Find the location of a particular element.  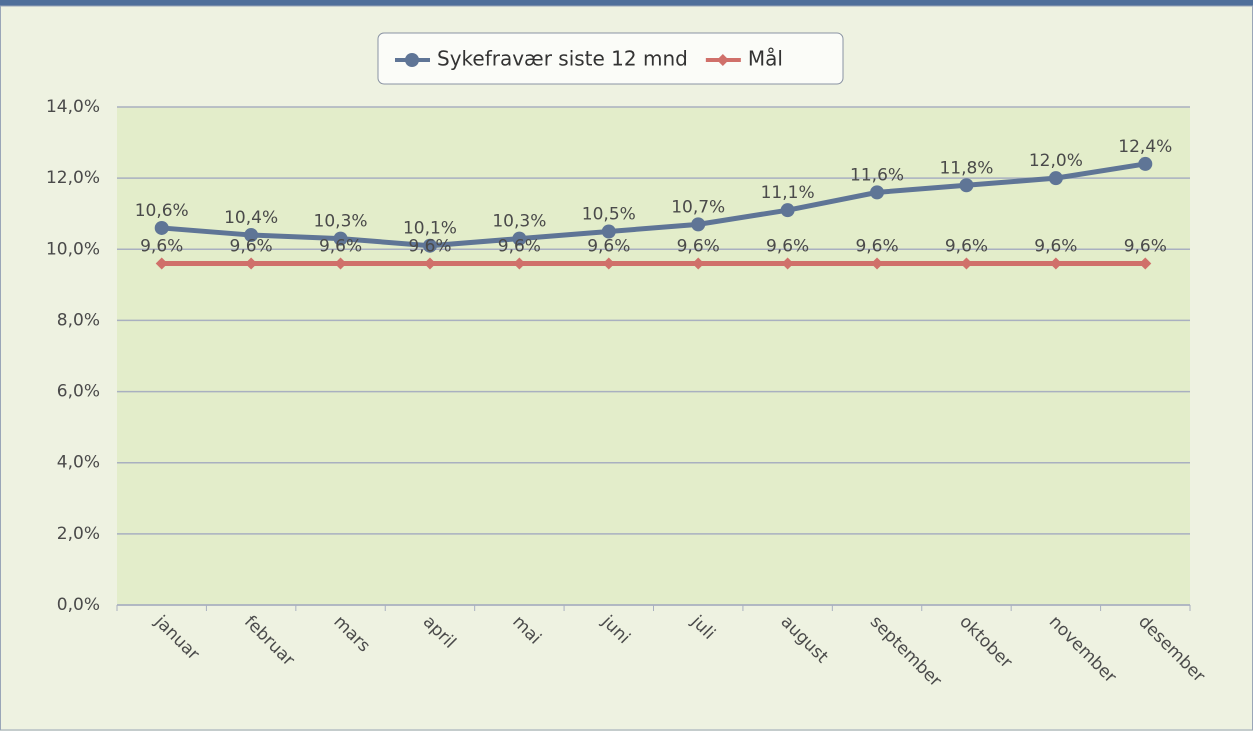

data-label: 10,6% is located at coordinates (162, 211).